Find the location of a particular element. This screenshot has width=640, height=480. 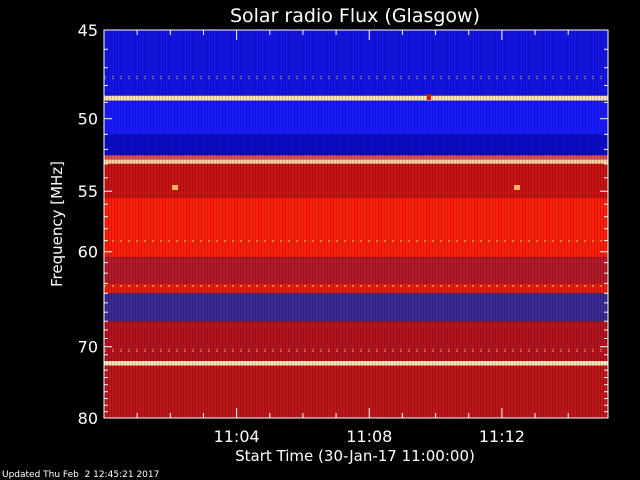

y-axis-label: Frequency [MHz] is located at coordinates (57, 224).